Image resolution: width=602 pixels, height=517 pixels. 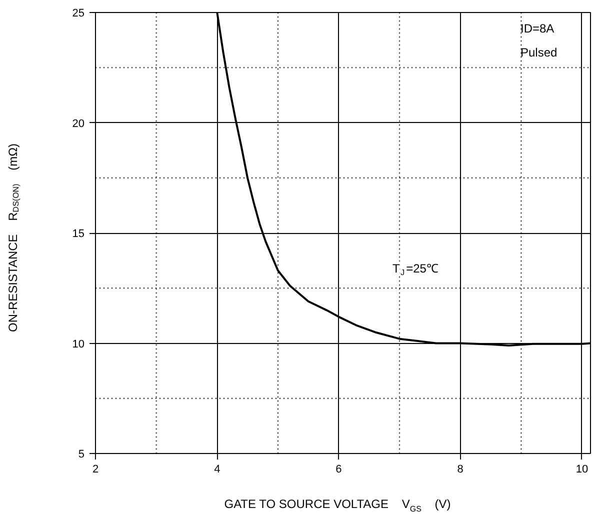 I want to click on y-tick-label: 15, so click(x=78, y=234).